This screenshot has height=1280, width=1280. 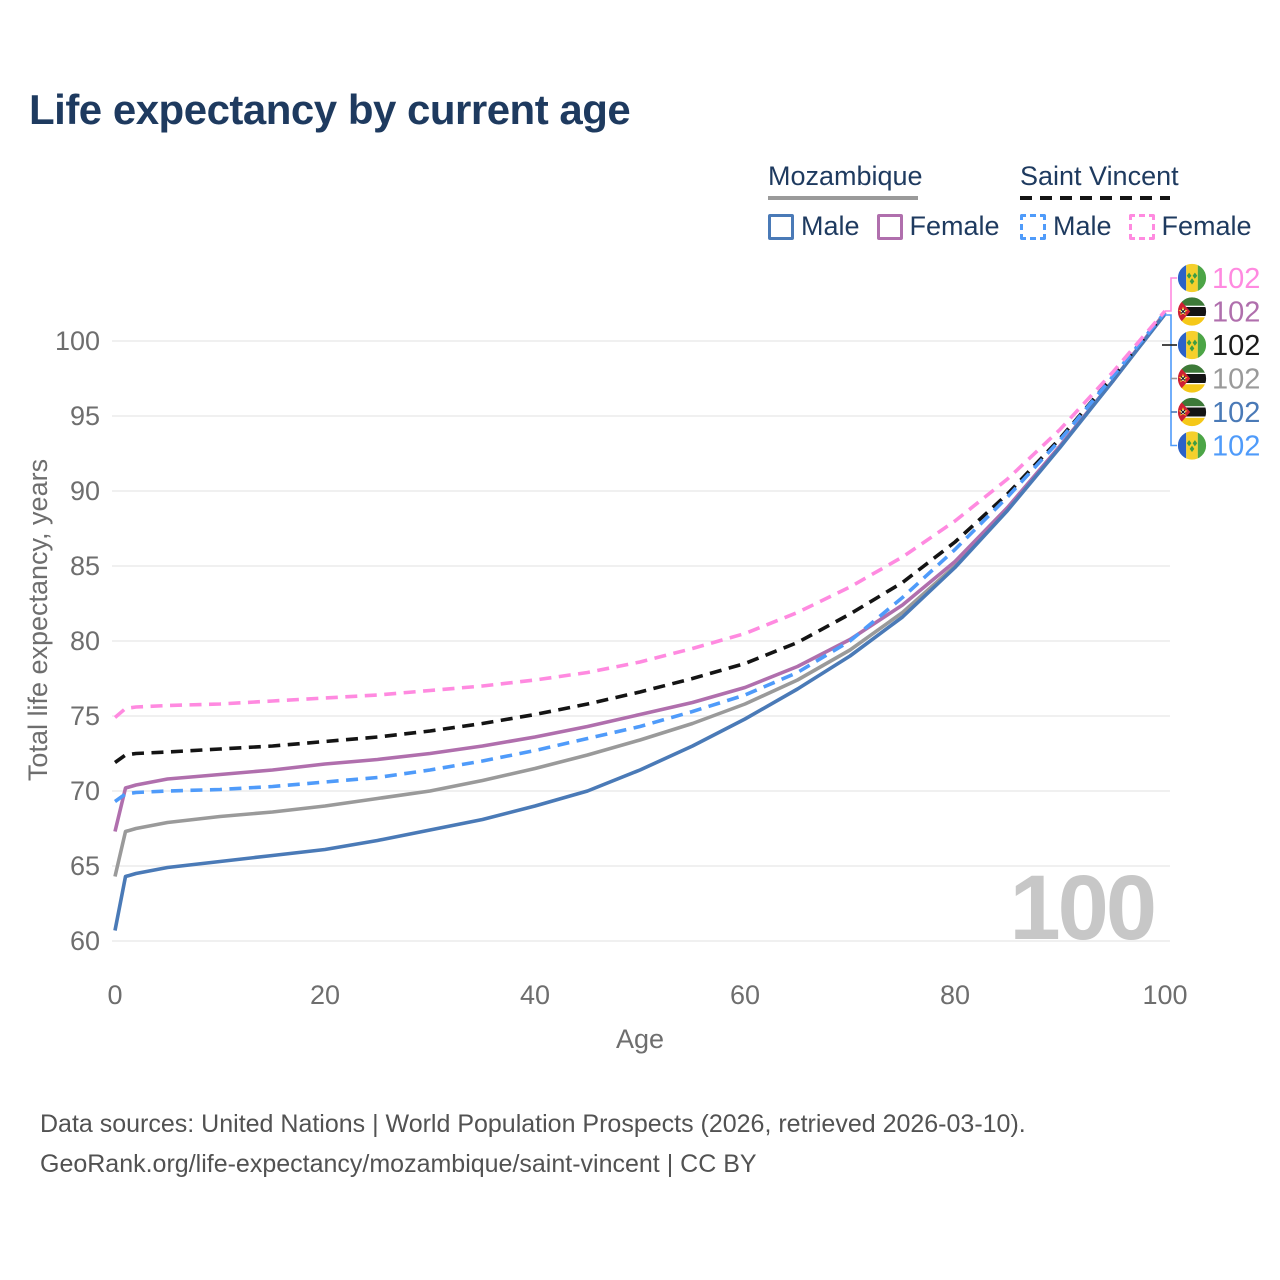 What do you see at coordinates (85, 641) in the screenshot?
I see `y-tick-label-80: 80` at bounding box center [85, 641].